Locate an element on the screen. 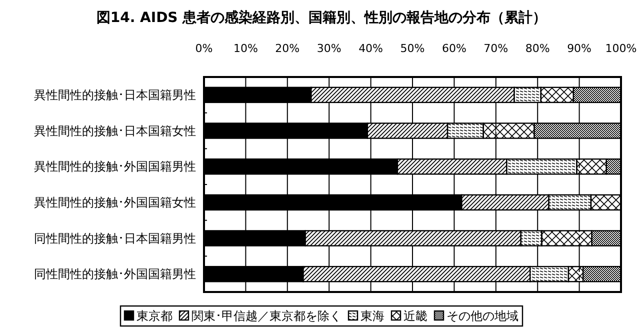 The image size is (643, 335). x-tick-label: 90% is located at coordinates (579, 48).